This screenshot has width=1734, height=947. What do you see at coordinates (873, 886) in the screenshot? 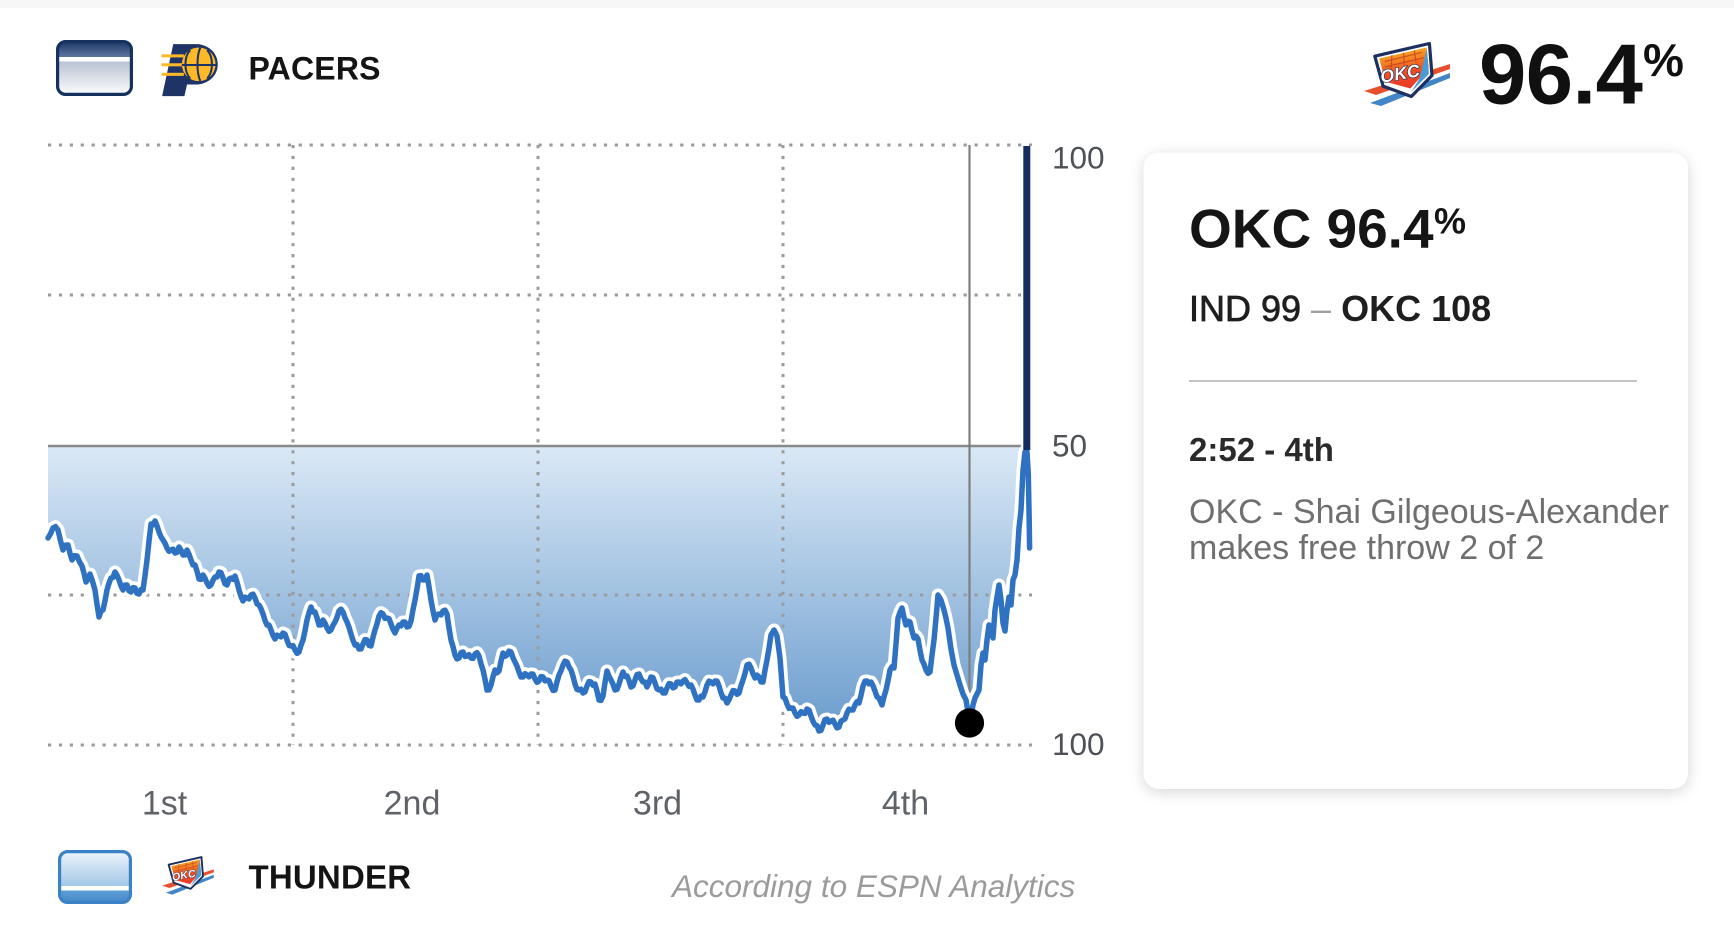
I see `svg-text: According to ESPN Analytics` at bounding box center [873, 886].